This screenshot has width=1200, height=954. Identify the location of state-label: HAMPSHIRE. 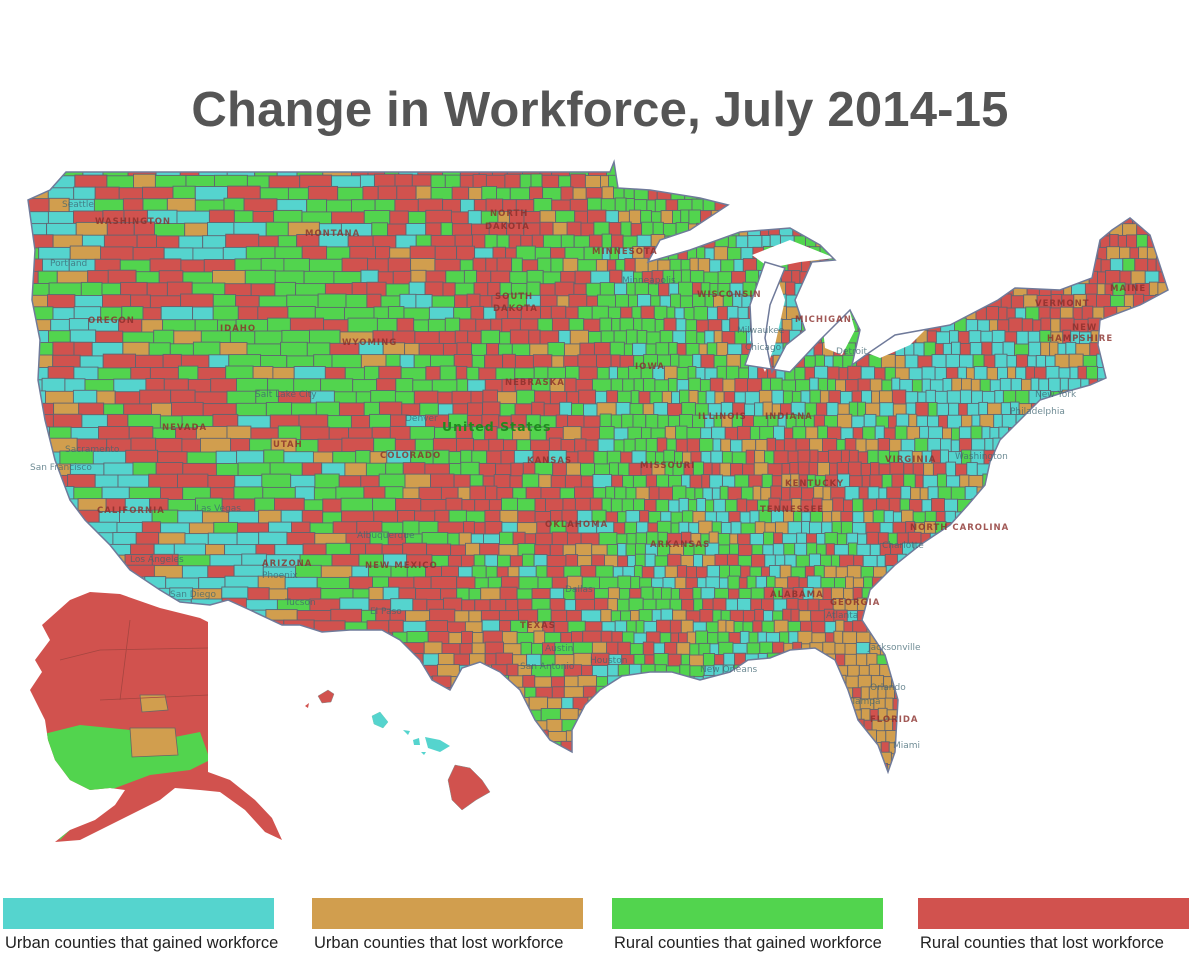
(1080, 339).